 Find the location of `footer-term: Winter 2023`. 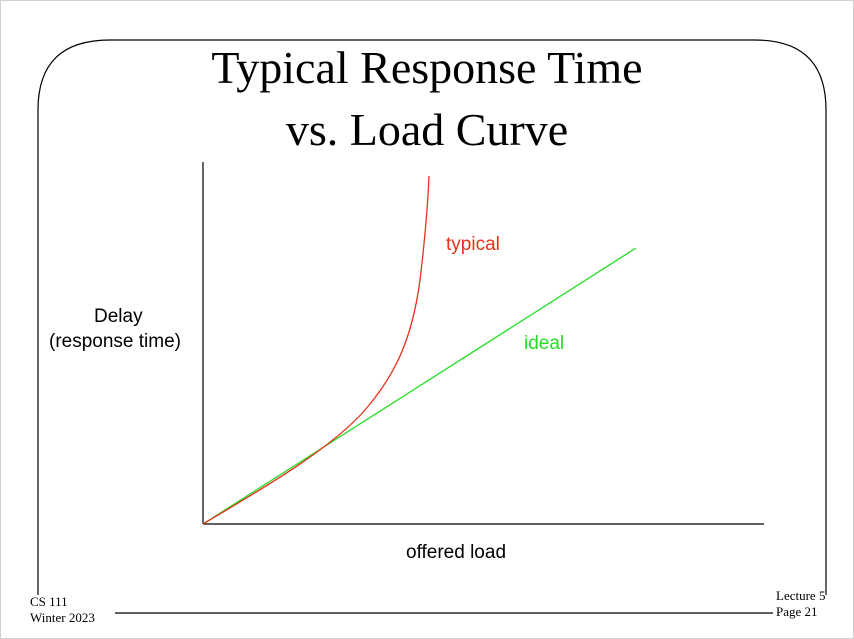

footer-term: Winter 2023 is located at coordinates (62, 617).